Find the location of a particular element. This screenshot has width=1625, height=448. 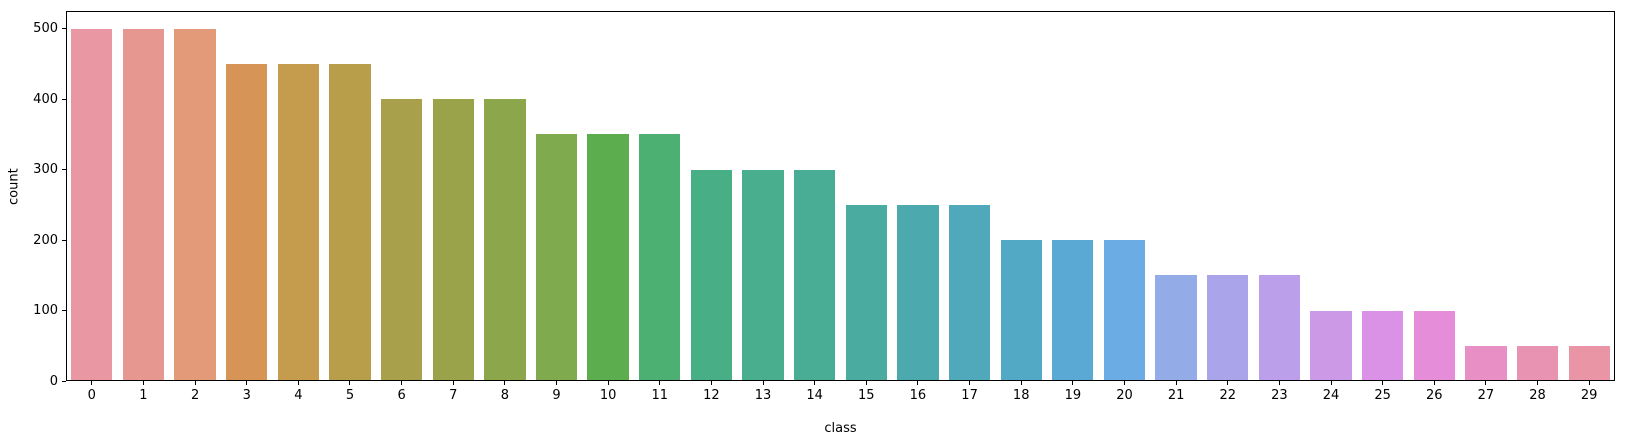

x-tick-label: 22 is located at coordinates (1228, 395).